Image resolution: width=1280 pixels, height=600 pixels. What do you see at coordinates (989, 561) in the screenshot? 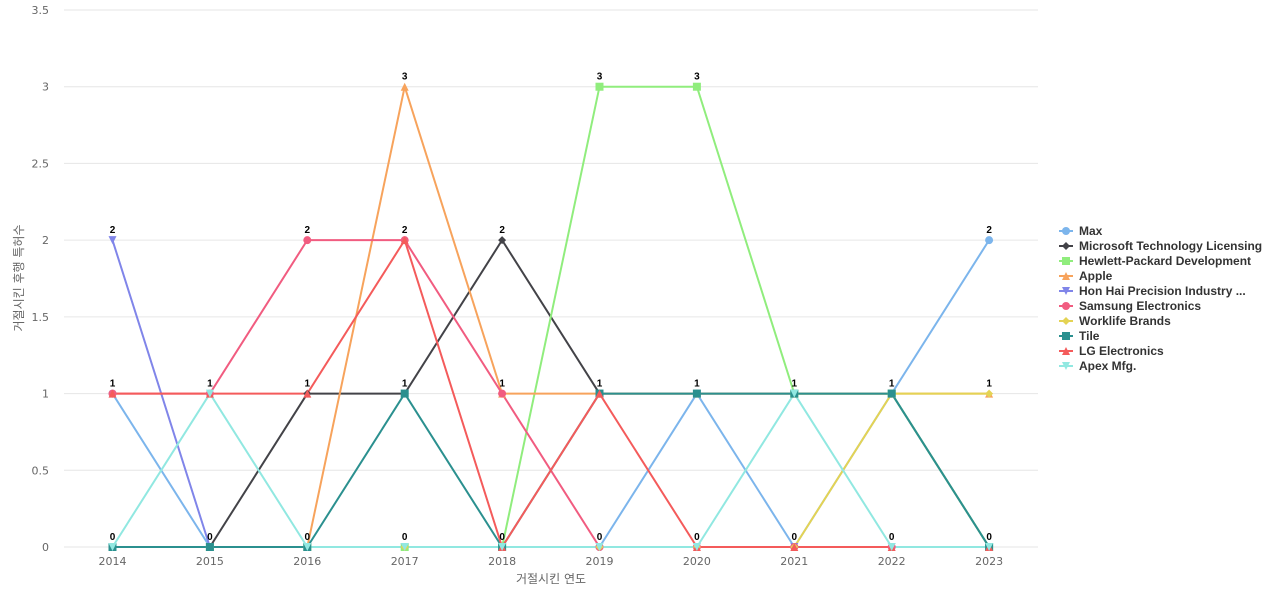
I see `x-tick-label: 2023` at bounding box center [989, 561].